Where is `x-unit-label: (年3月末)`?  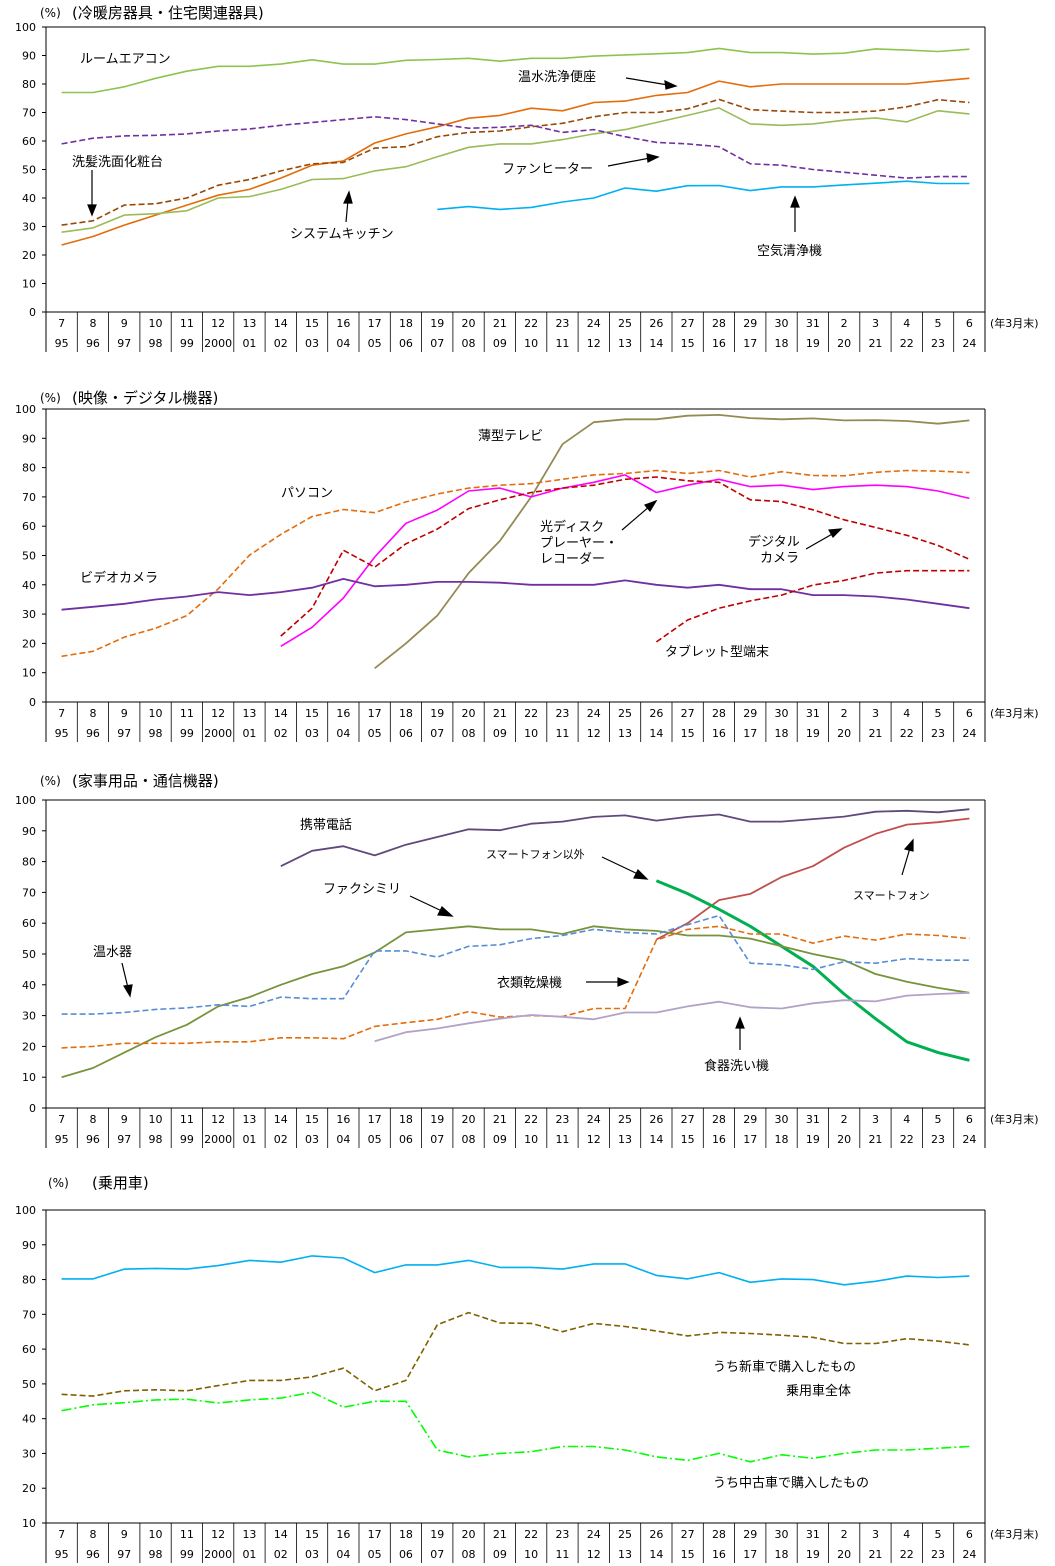 x-unit-label: (年3月末) is located at coordinates (1014, 713).